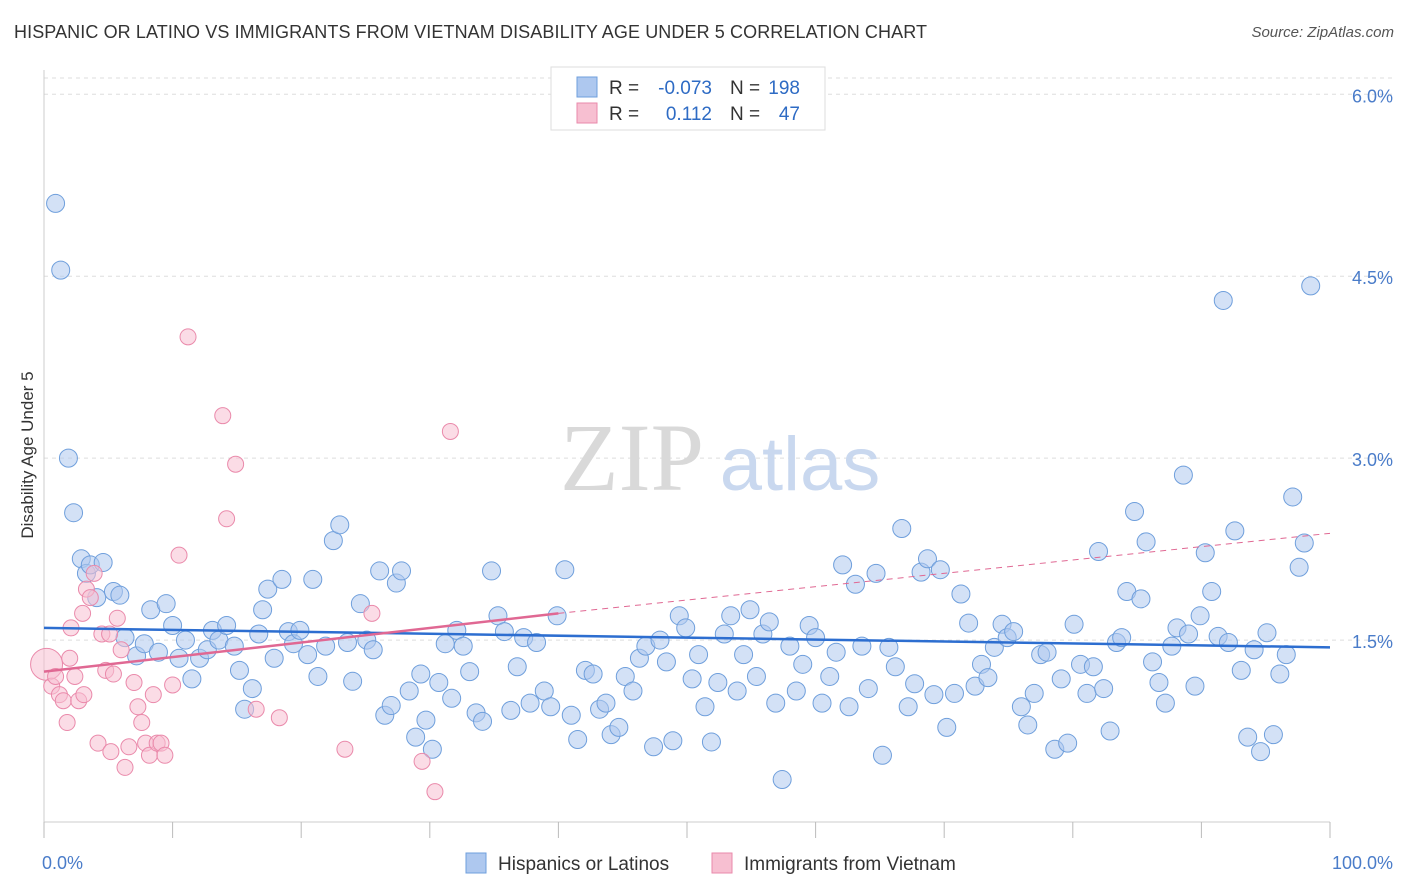  I want to click on vietnam-trend-line, so click(301, 642).